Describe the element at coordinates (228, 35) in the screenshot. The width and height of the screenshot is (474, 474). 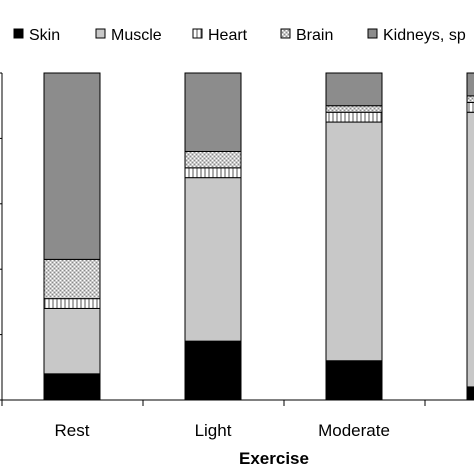
I see `legend-label-heart: Heart` at that location.